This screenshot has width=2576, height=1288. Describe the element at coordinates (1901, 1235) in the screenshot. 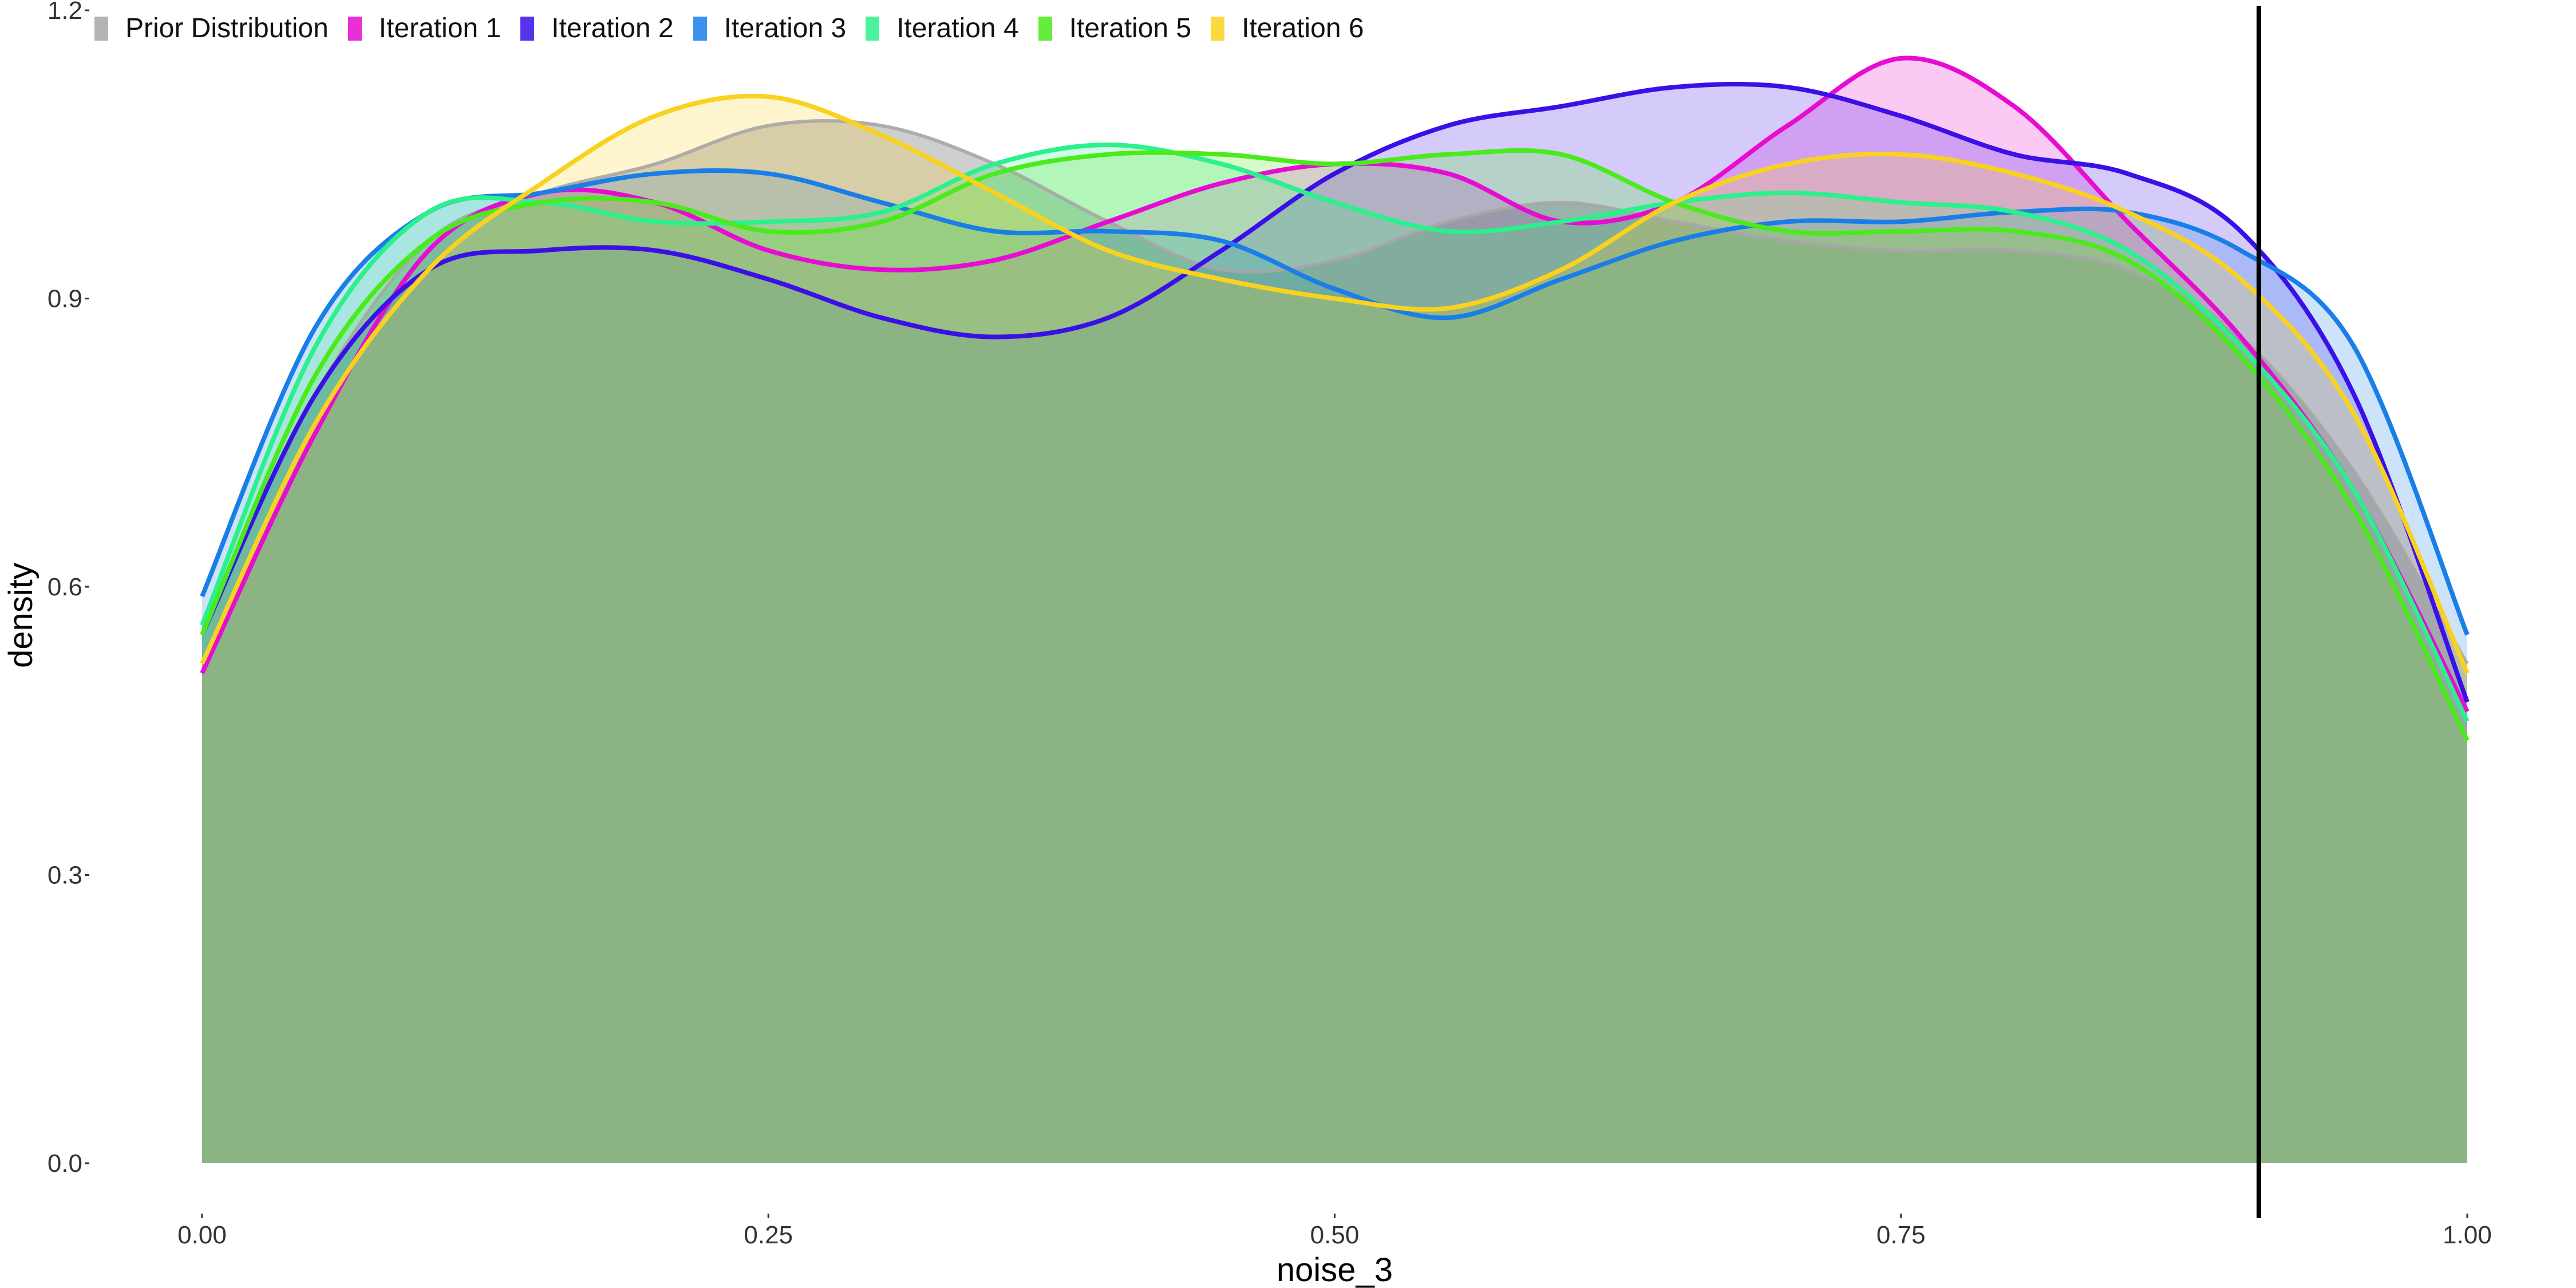

I see `x-tick-label: 0.75` at that location.